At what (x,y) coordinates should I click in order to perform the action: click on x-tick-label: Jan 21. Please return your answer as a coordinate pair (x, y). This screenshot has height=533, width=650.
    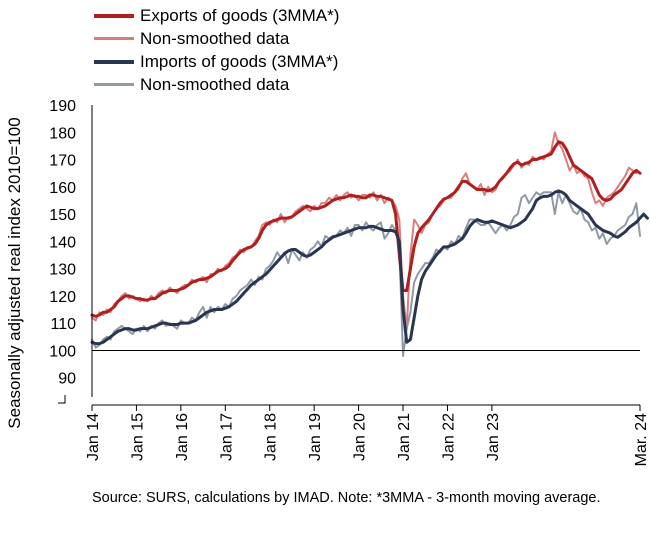
    Looking at the image, I should click on (404, 437).